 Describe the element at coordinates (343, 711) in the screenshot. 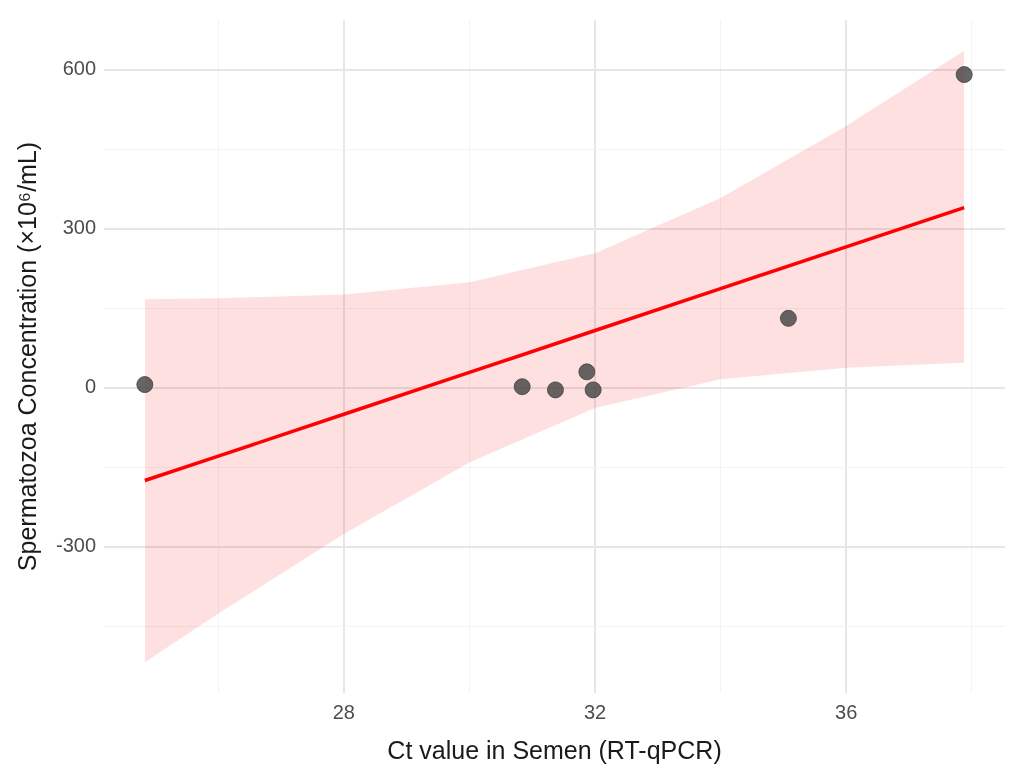

I see `x-tick-label: 28` at that location.